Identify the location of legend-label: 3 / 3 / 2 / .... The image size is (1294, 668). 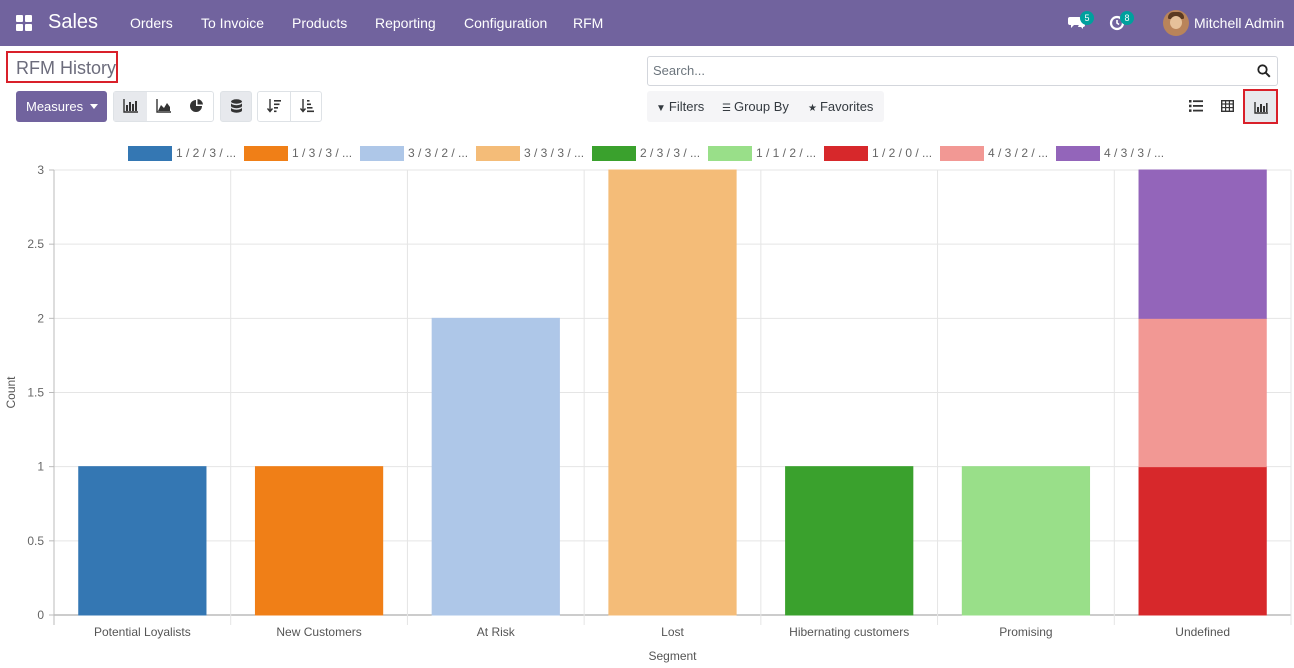
(438, 153).